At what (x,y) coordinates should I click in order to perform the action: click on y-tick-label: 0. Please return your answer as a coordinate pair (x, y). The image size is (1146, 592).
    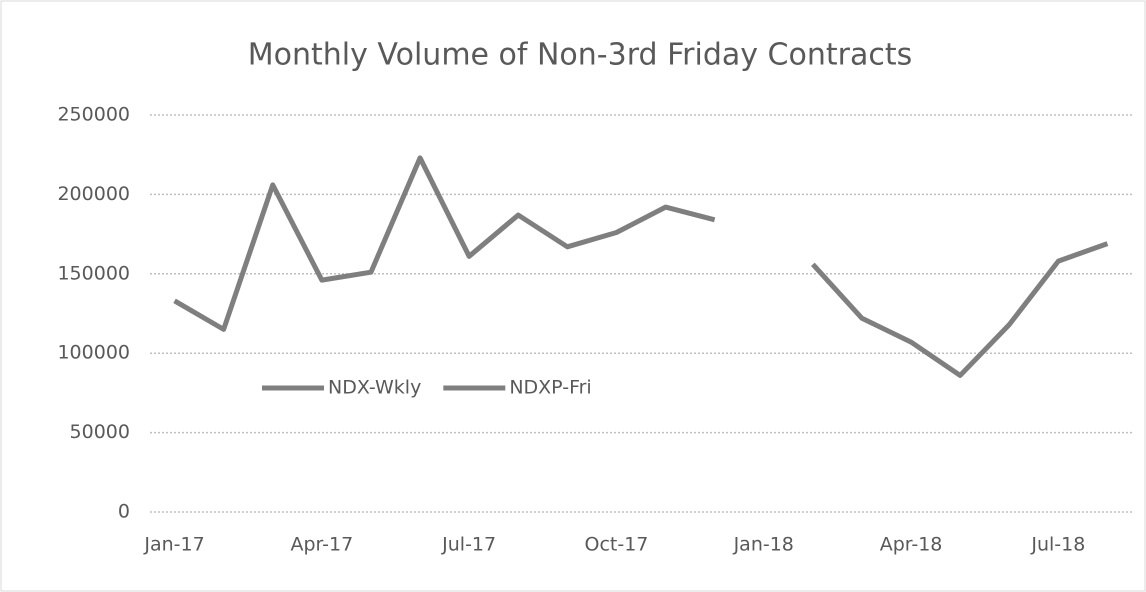
    Looking at the image, I should click on (124, 512).